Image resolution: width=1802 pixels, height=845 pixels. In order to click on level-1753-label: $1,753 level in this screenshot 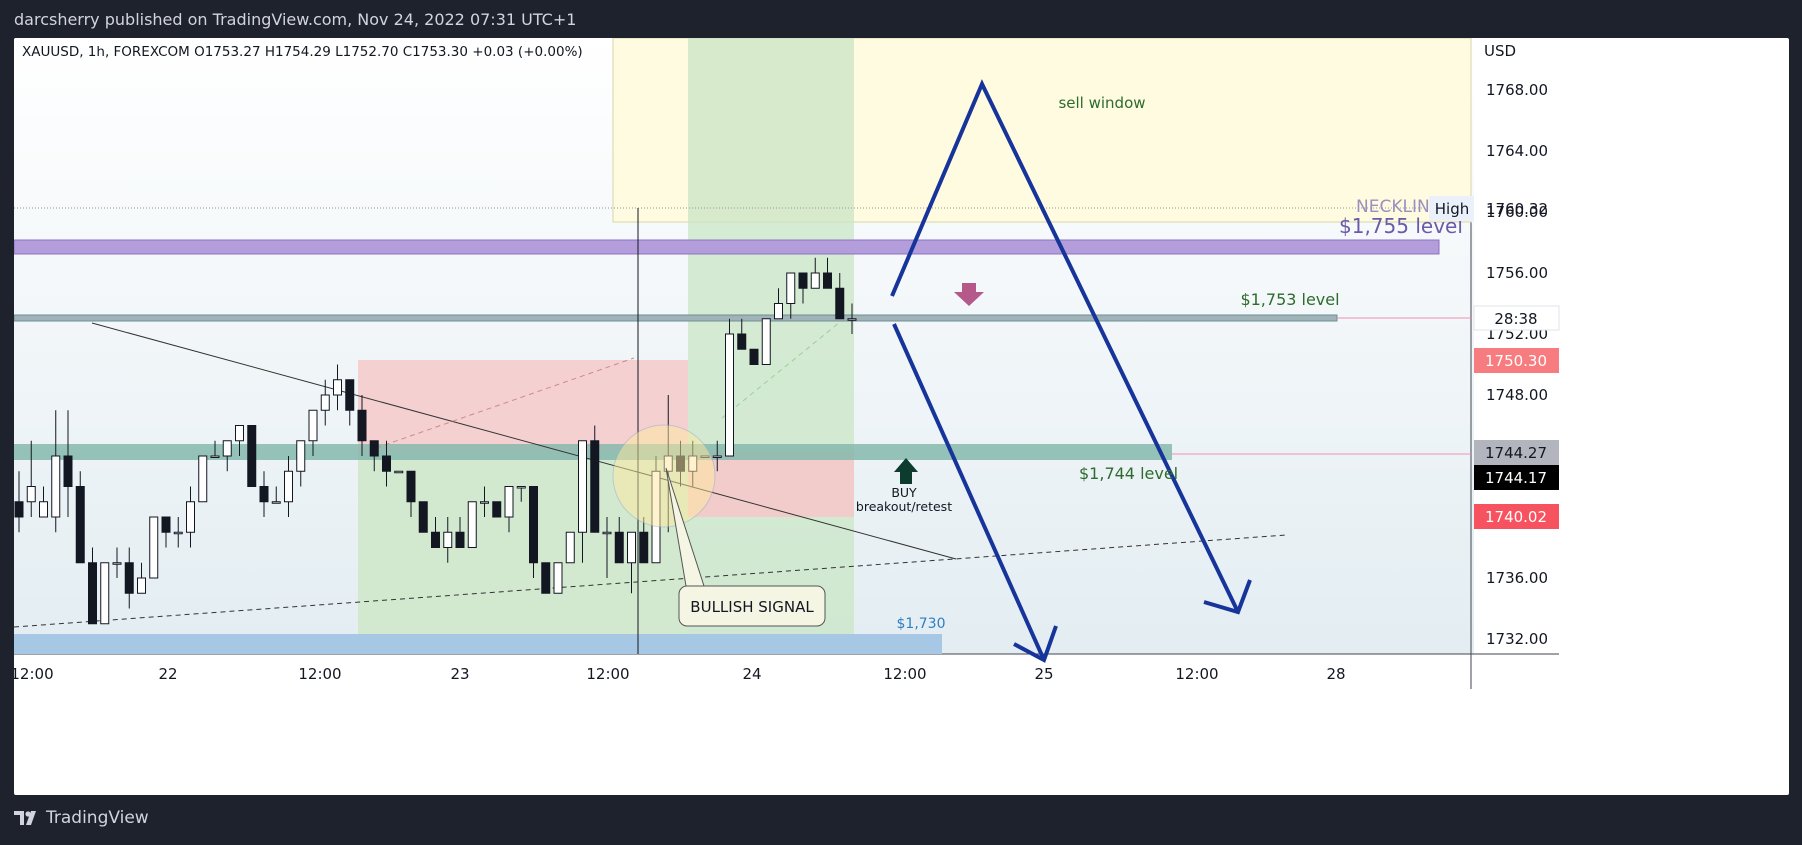, I will do `click(1289, 299)`.